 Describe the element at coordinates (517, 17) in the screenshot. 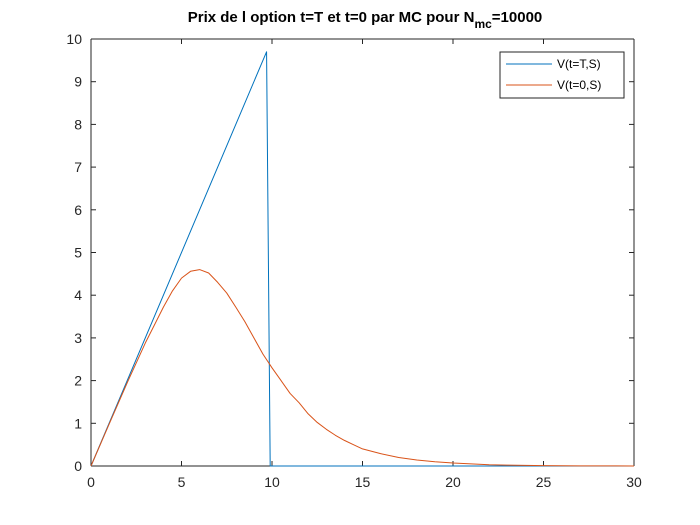

I see `chart-title-suffix: =10000` at that location.